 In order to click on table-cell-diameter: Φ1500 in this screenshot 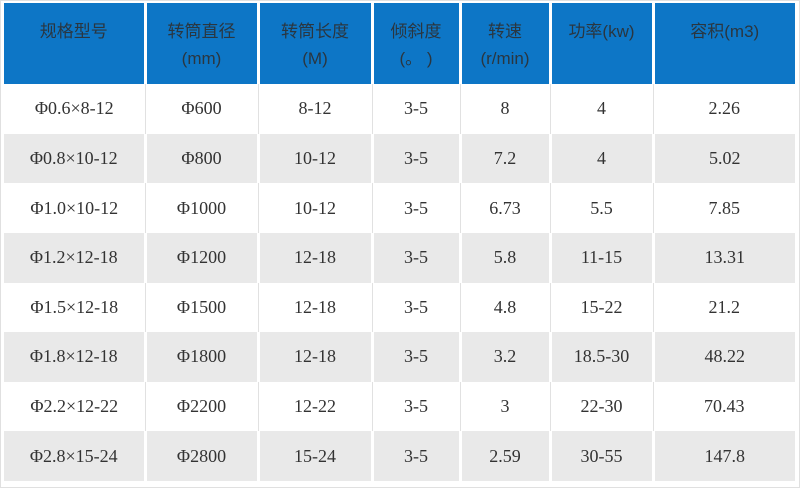, I will do `click(202, 307)`.